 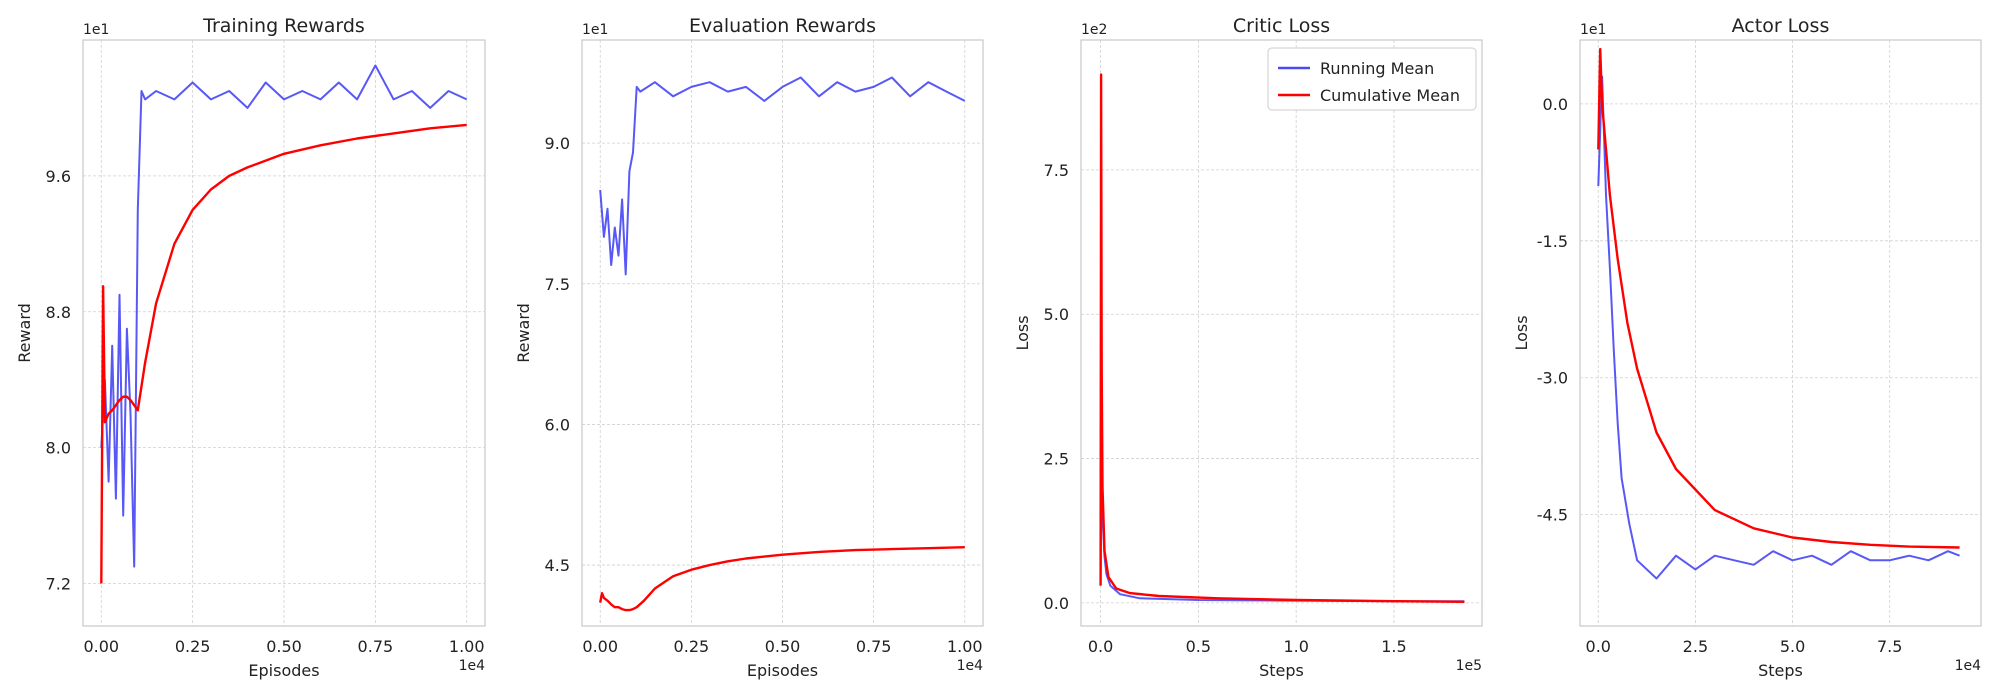 I want to click on y-tick-label: 6.0, so click(x=557, y=424).